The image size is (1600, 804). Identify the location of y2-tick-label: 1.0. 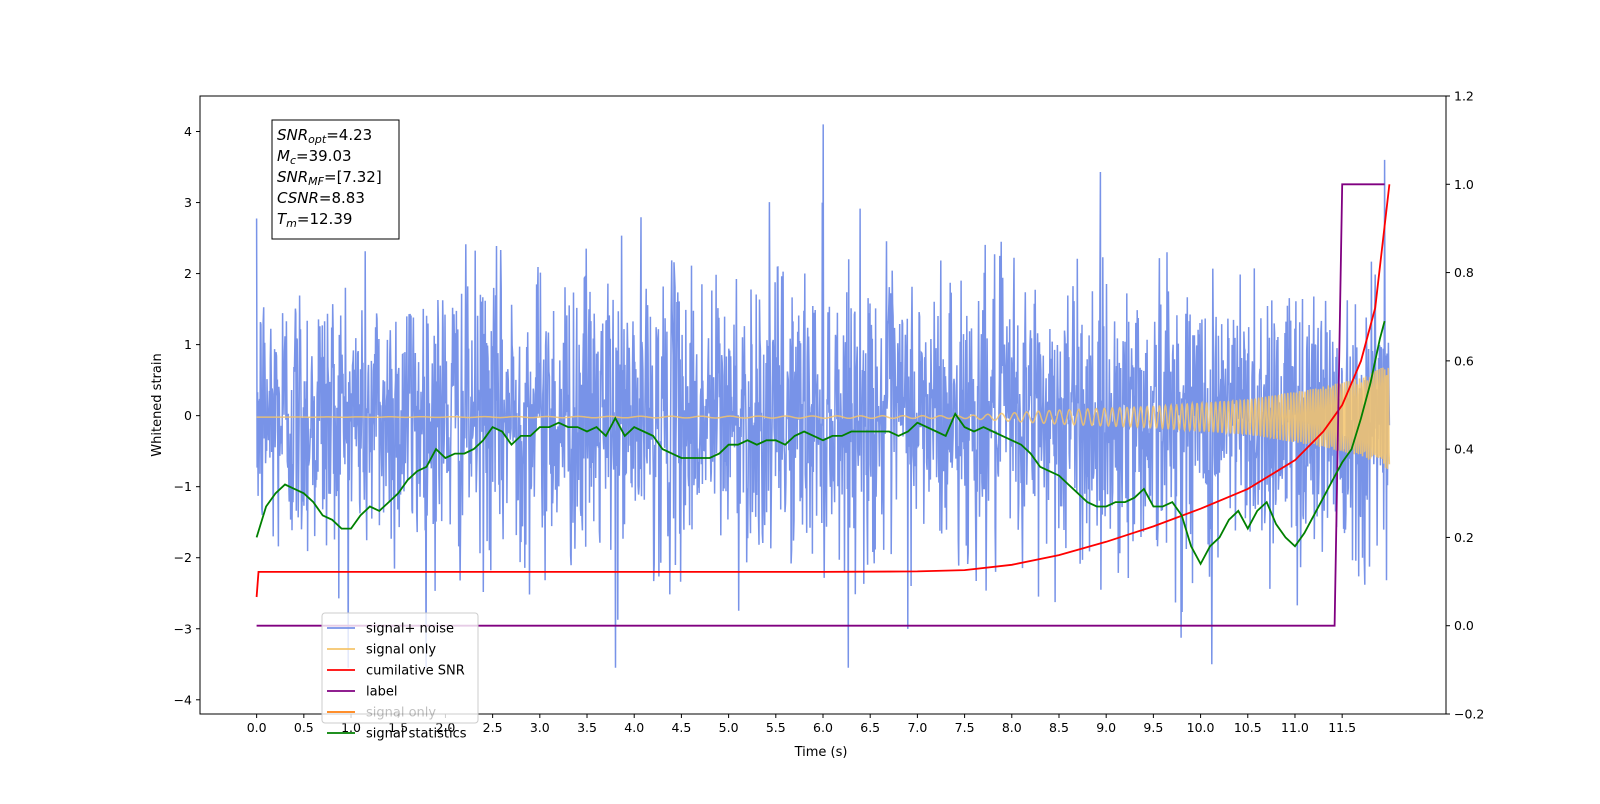
(1464, 184).